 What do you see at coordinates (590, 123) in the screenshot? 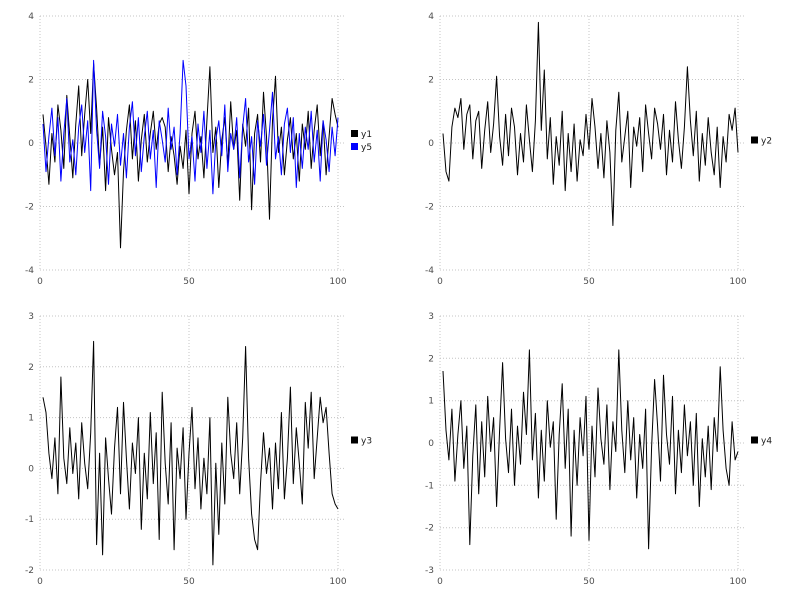
I see `series-line-y2` at bounding box center [590, 123].